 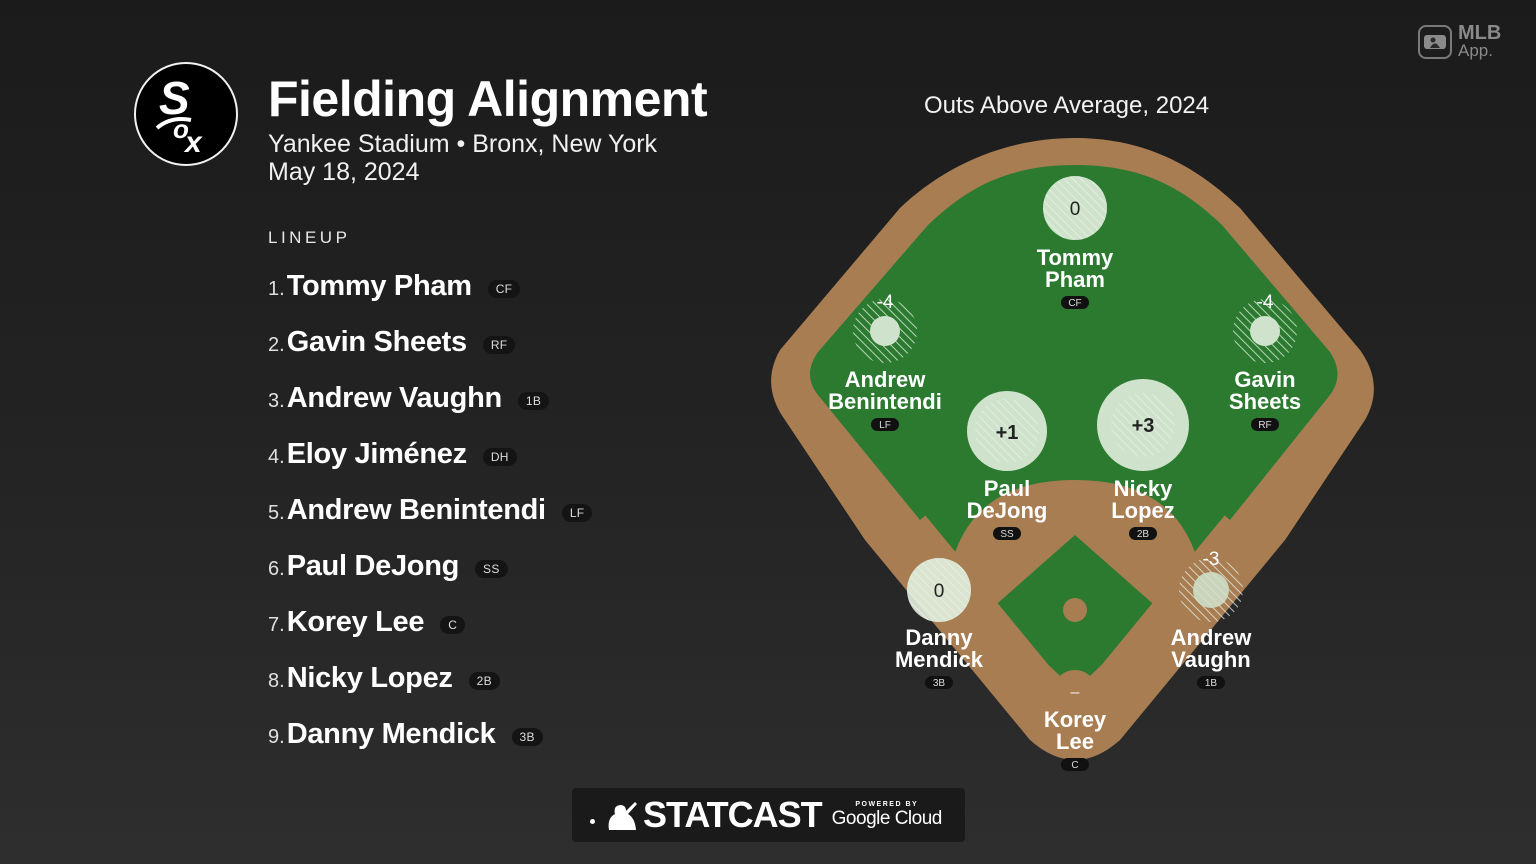 What do you see at coordinates (939, 659) in the screenshot?
I see `fielder-last-name: Mendick` at bounding box center [939, 659].